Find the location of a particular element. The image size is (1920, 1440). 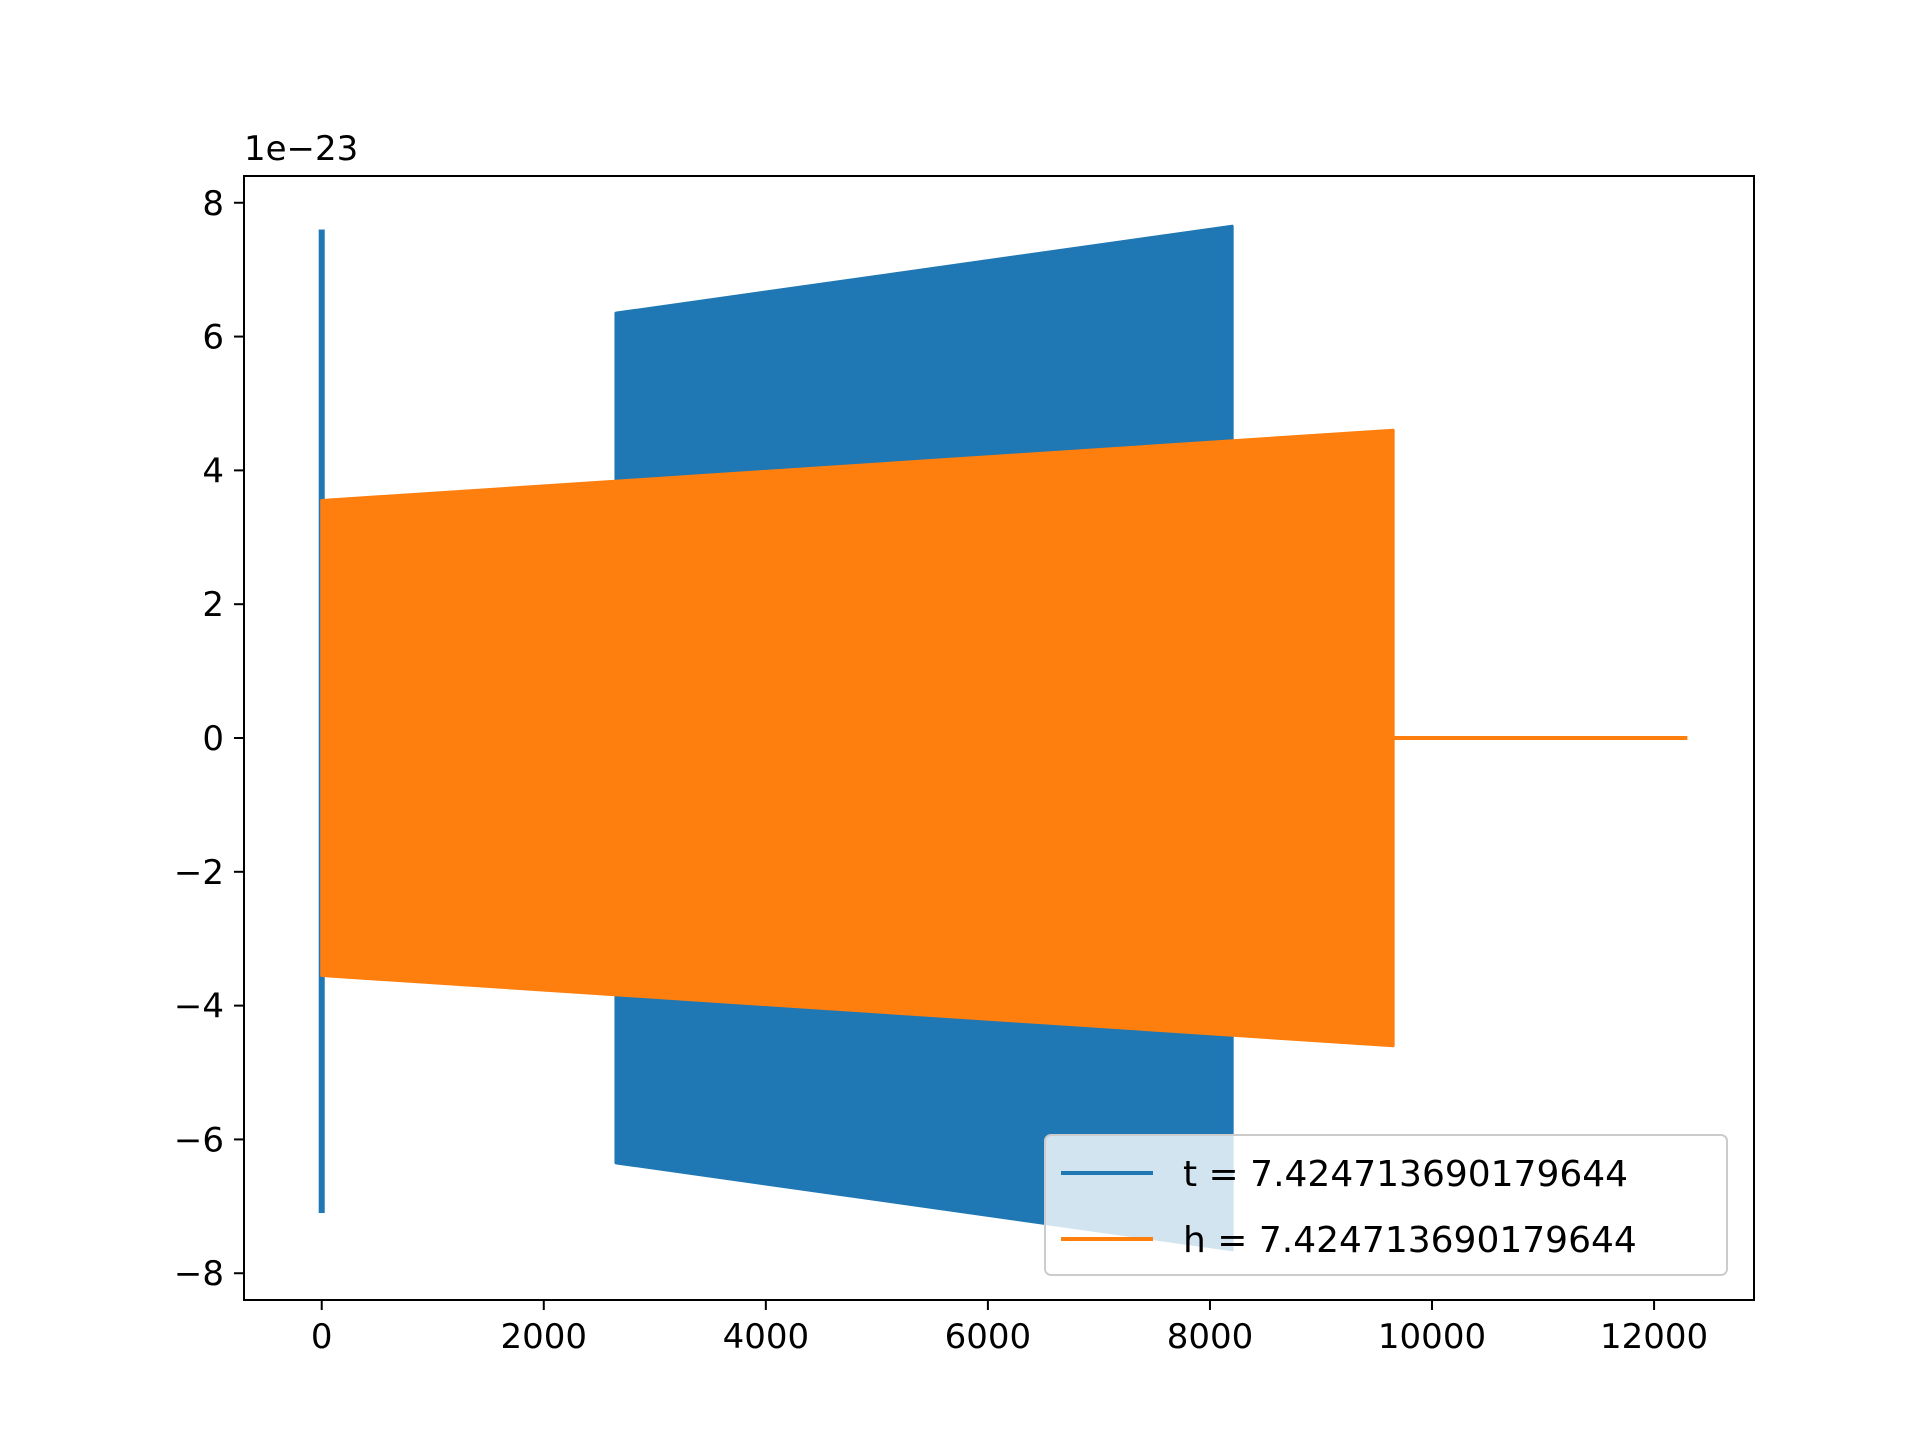

y-tick-label: 2 is located at coordinates (213, 605).